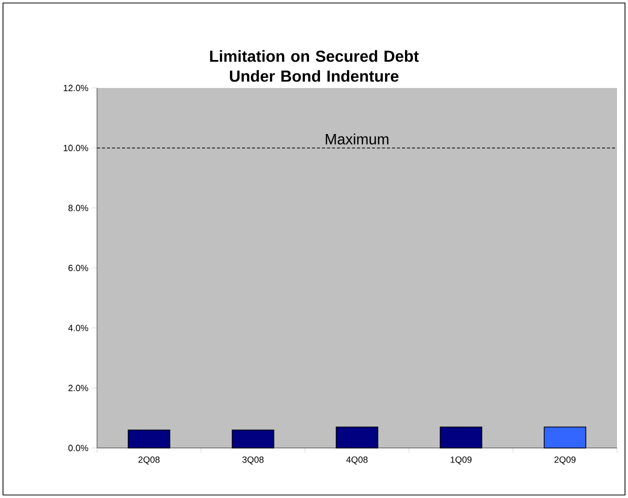 The height and width of the screenshot is (498, 628). Describe the element at coordinates (78, 388) in the screenshot. I see `y-tick-label: 2.0%` at that location.